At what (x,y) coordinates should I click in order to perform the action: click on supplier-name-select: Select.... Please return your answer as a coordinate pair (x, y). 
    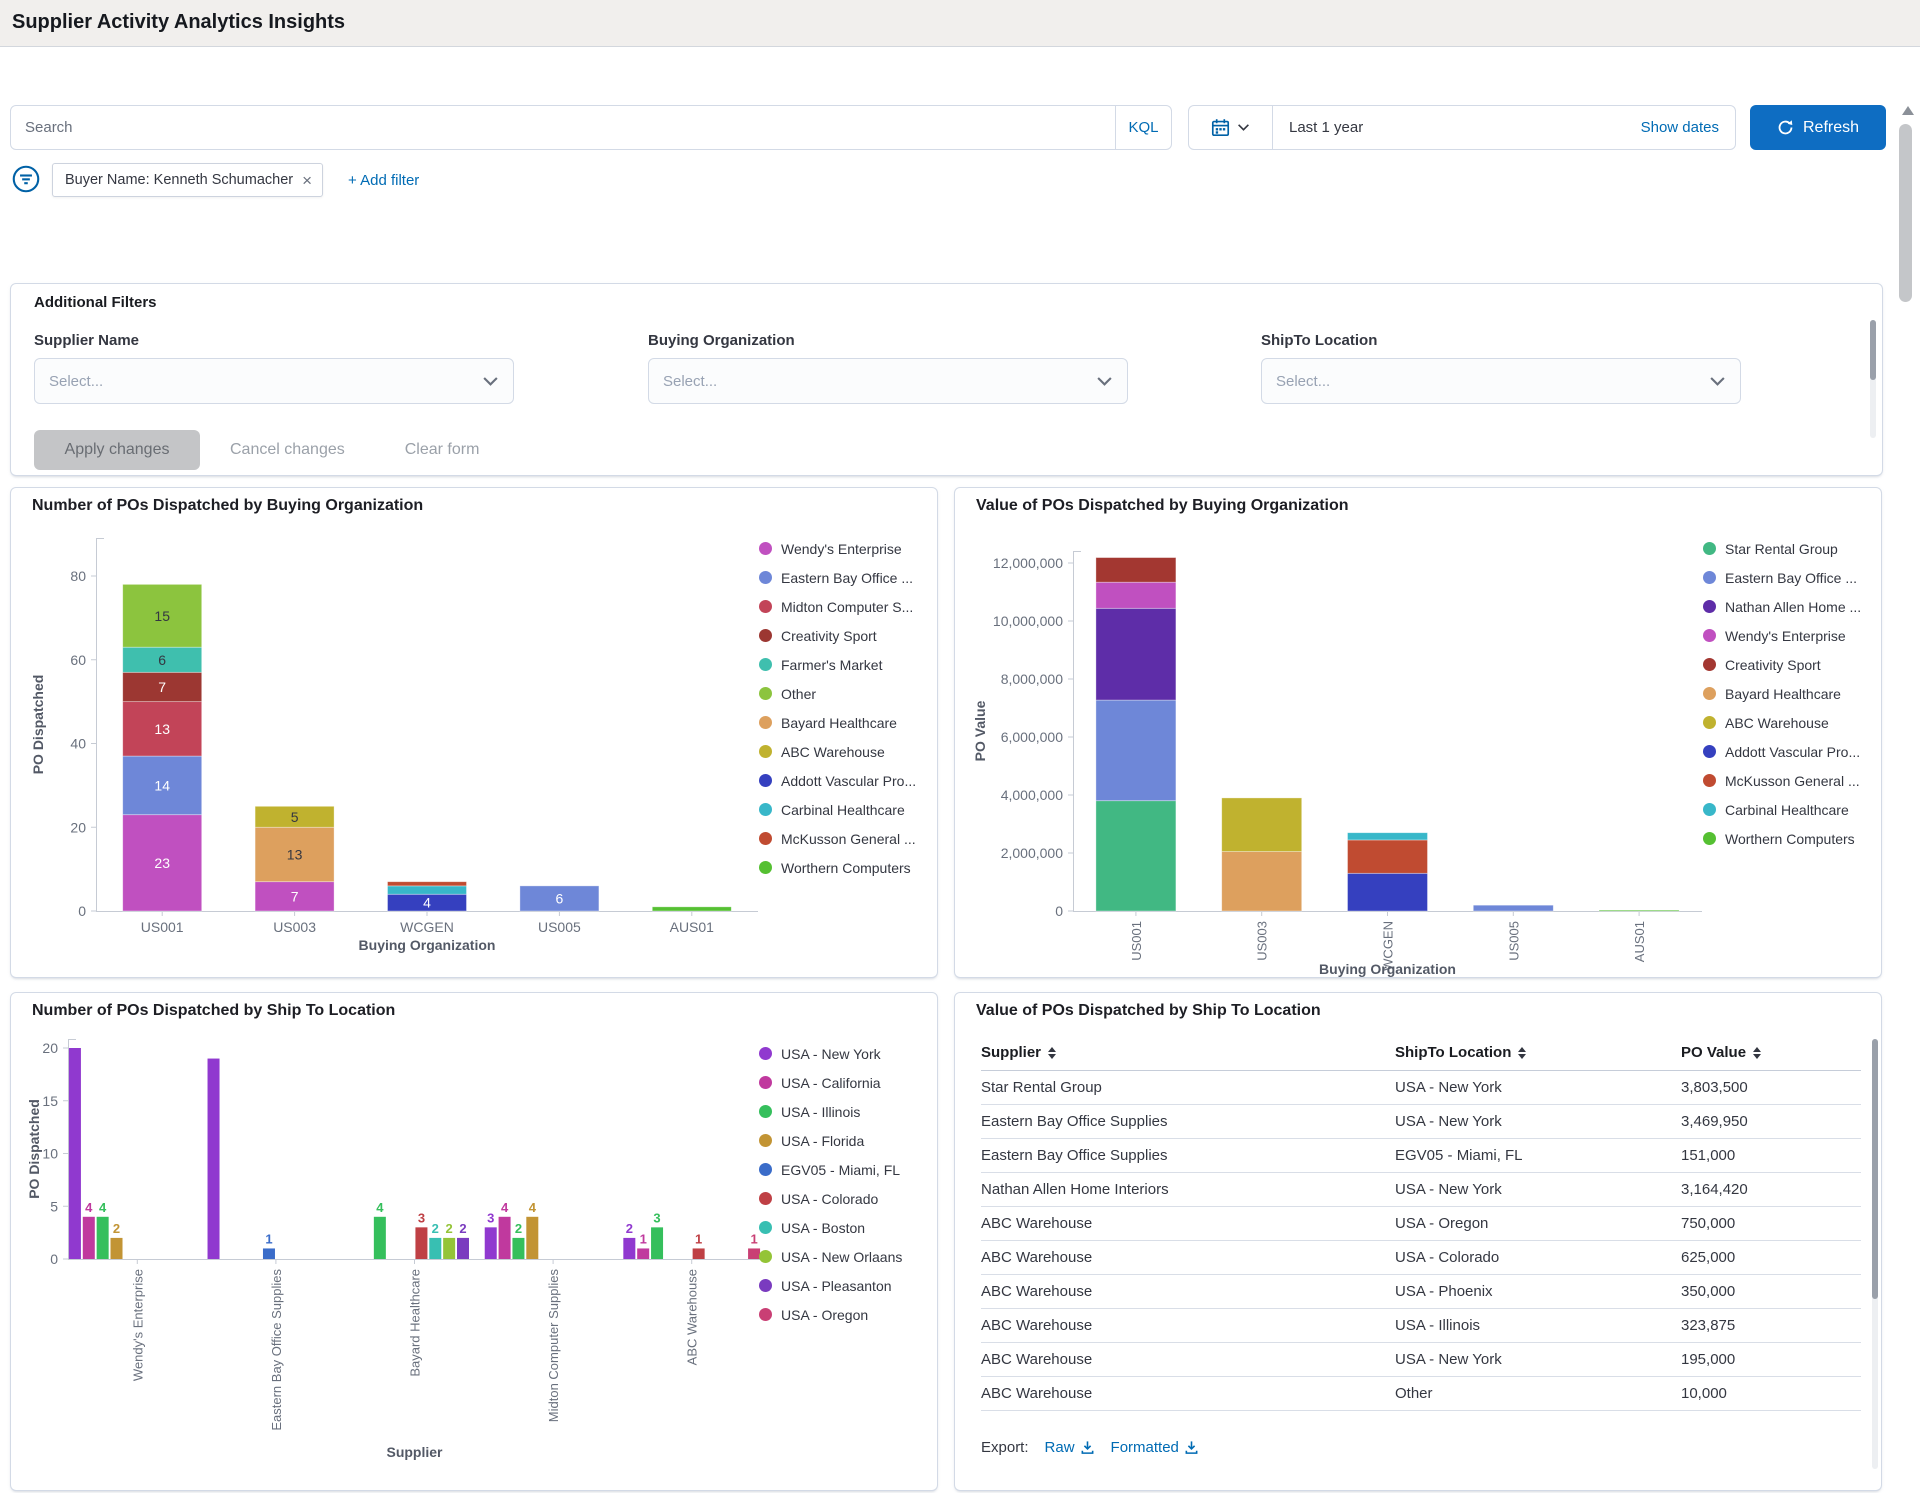
    Looking at the image, I should click on (274, 381).